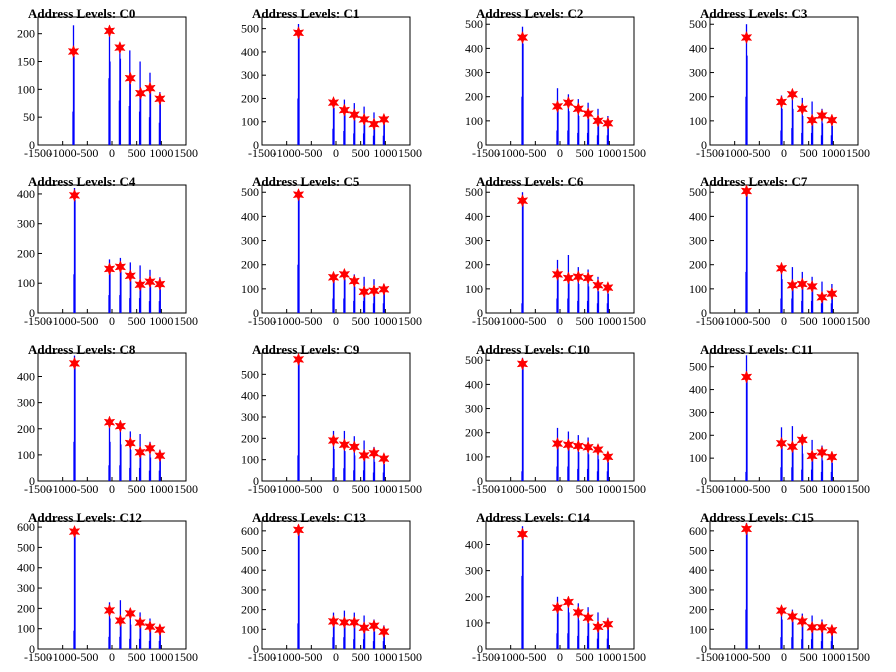 Image resolution: width=896 pixels, height=672 pixels. What do you see at coordinates (250, 531) in the screenshot?
I see `y-tick-label: 600` at bounding box center [250, 531].